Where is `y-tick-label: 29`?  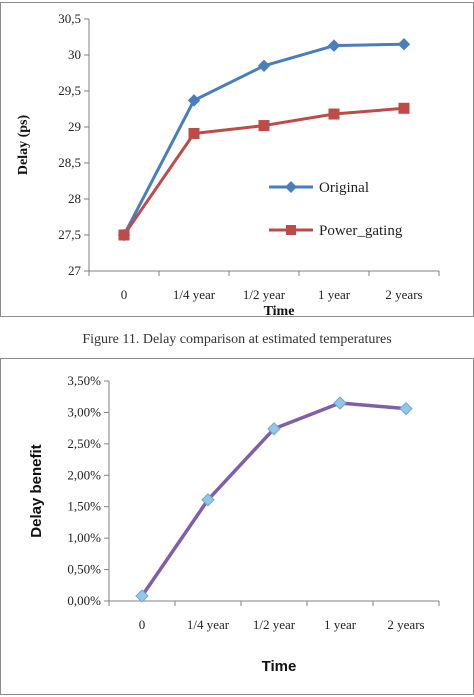
y-tick-label: 29 is located at coordinates (74, 126).